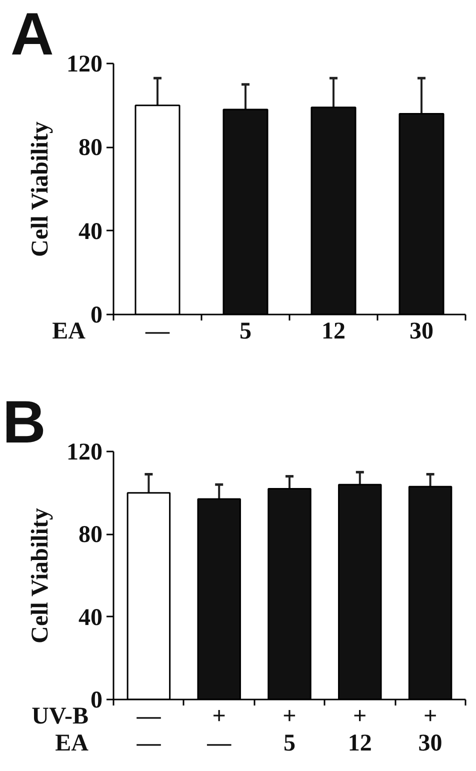 Image resolution: width=476 pixels, height=771 pixels. What do you see at coordinates (360, 730) in the screenshot?
I see `category-label: + 12` at bounding box center [360, 730].